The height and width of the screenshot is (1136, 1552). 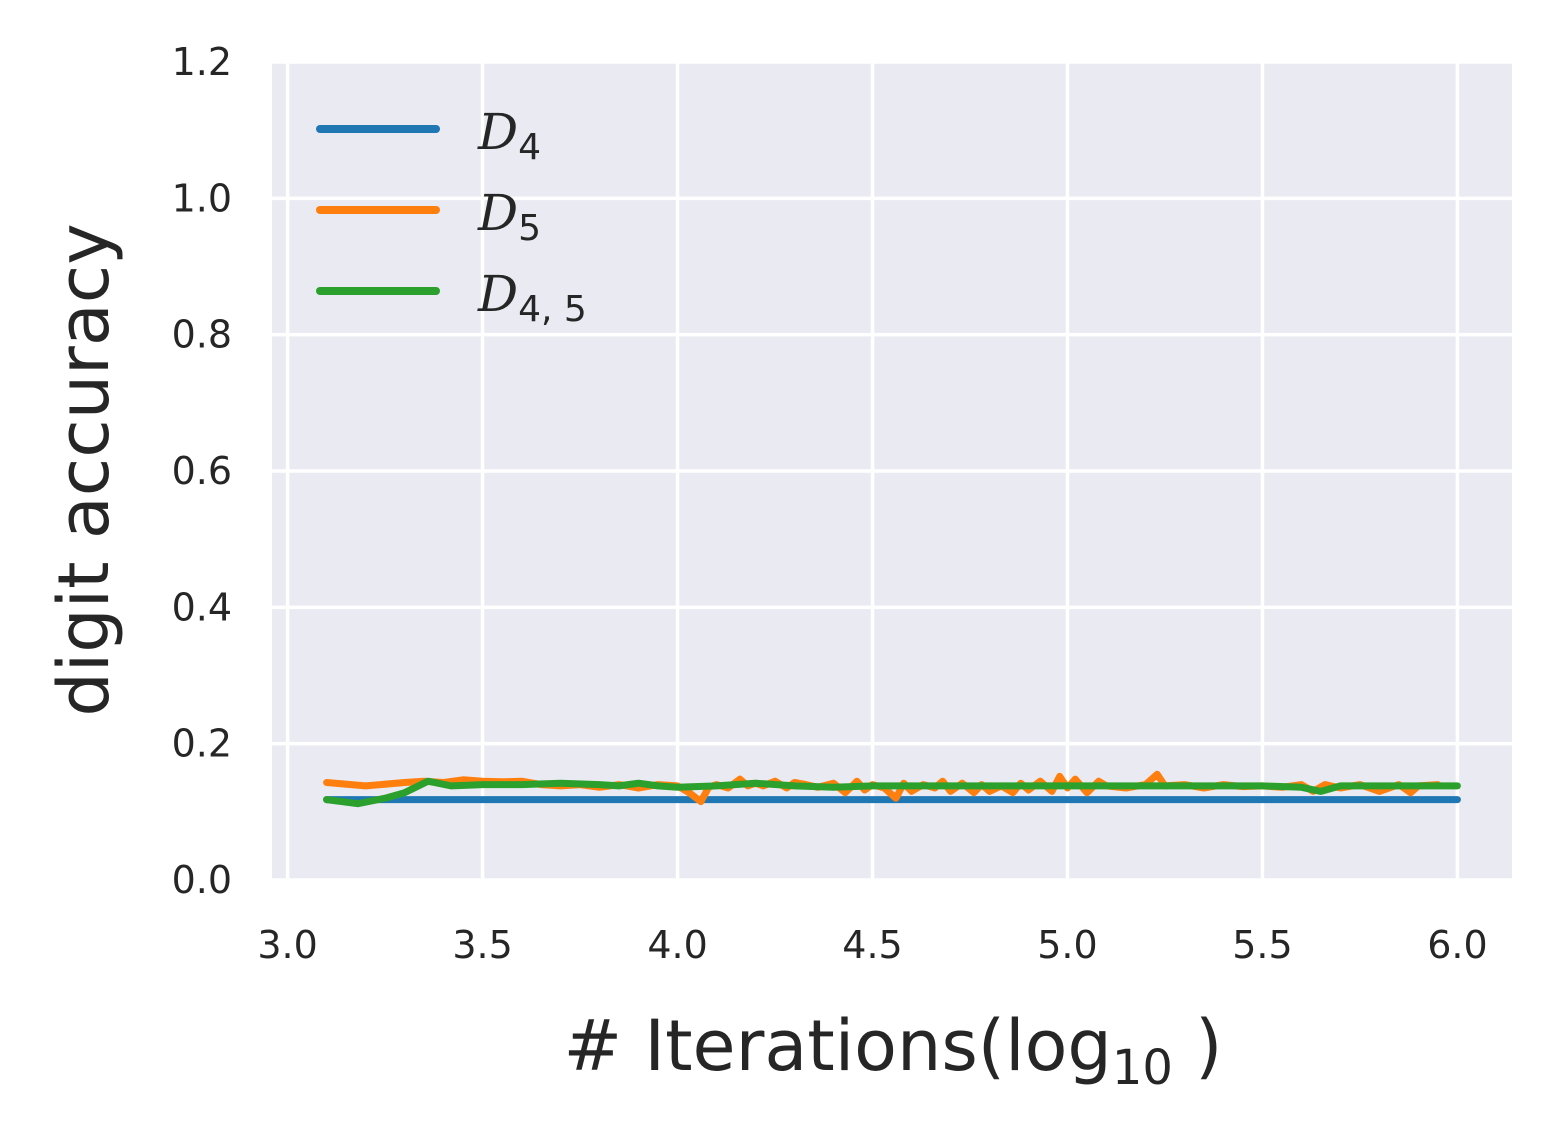 What do you see at coordinates (202, 198) in the screenshot?
I see `y-tick-label: 1.0` at bounding box center [202, 198].